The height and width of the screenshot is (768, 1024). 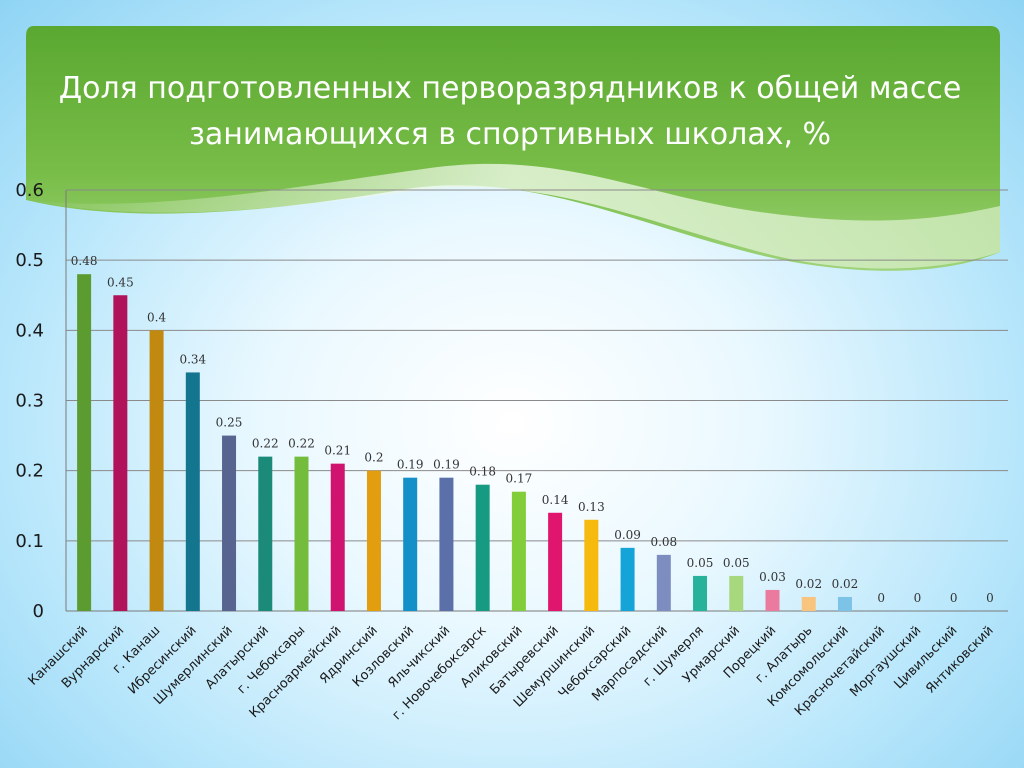 What do you see at coordinates (591, 507) in the screenshot?
I see `data-label: 0.13` at bounding box center [591, 507].